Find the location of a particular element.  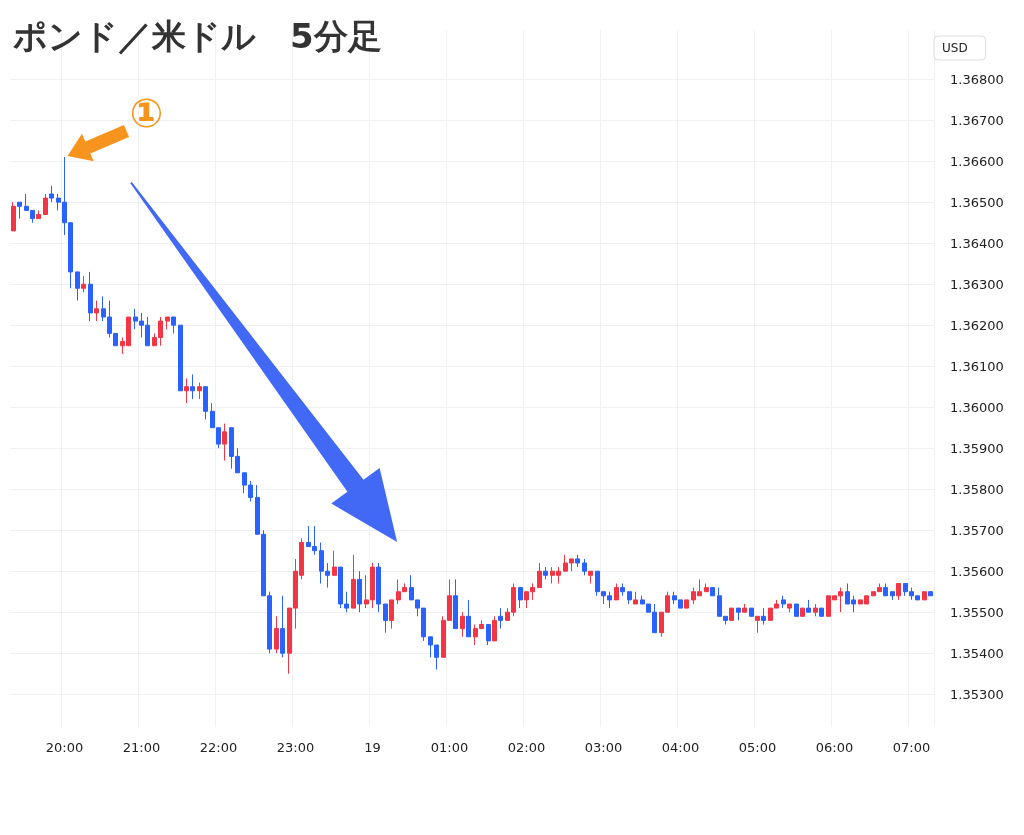

y-tick-label: 1.36200 is located at coordinates (977, 325).